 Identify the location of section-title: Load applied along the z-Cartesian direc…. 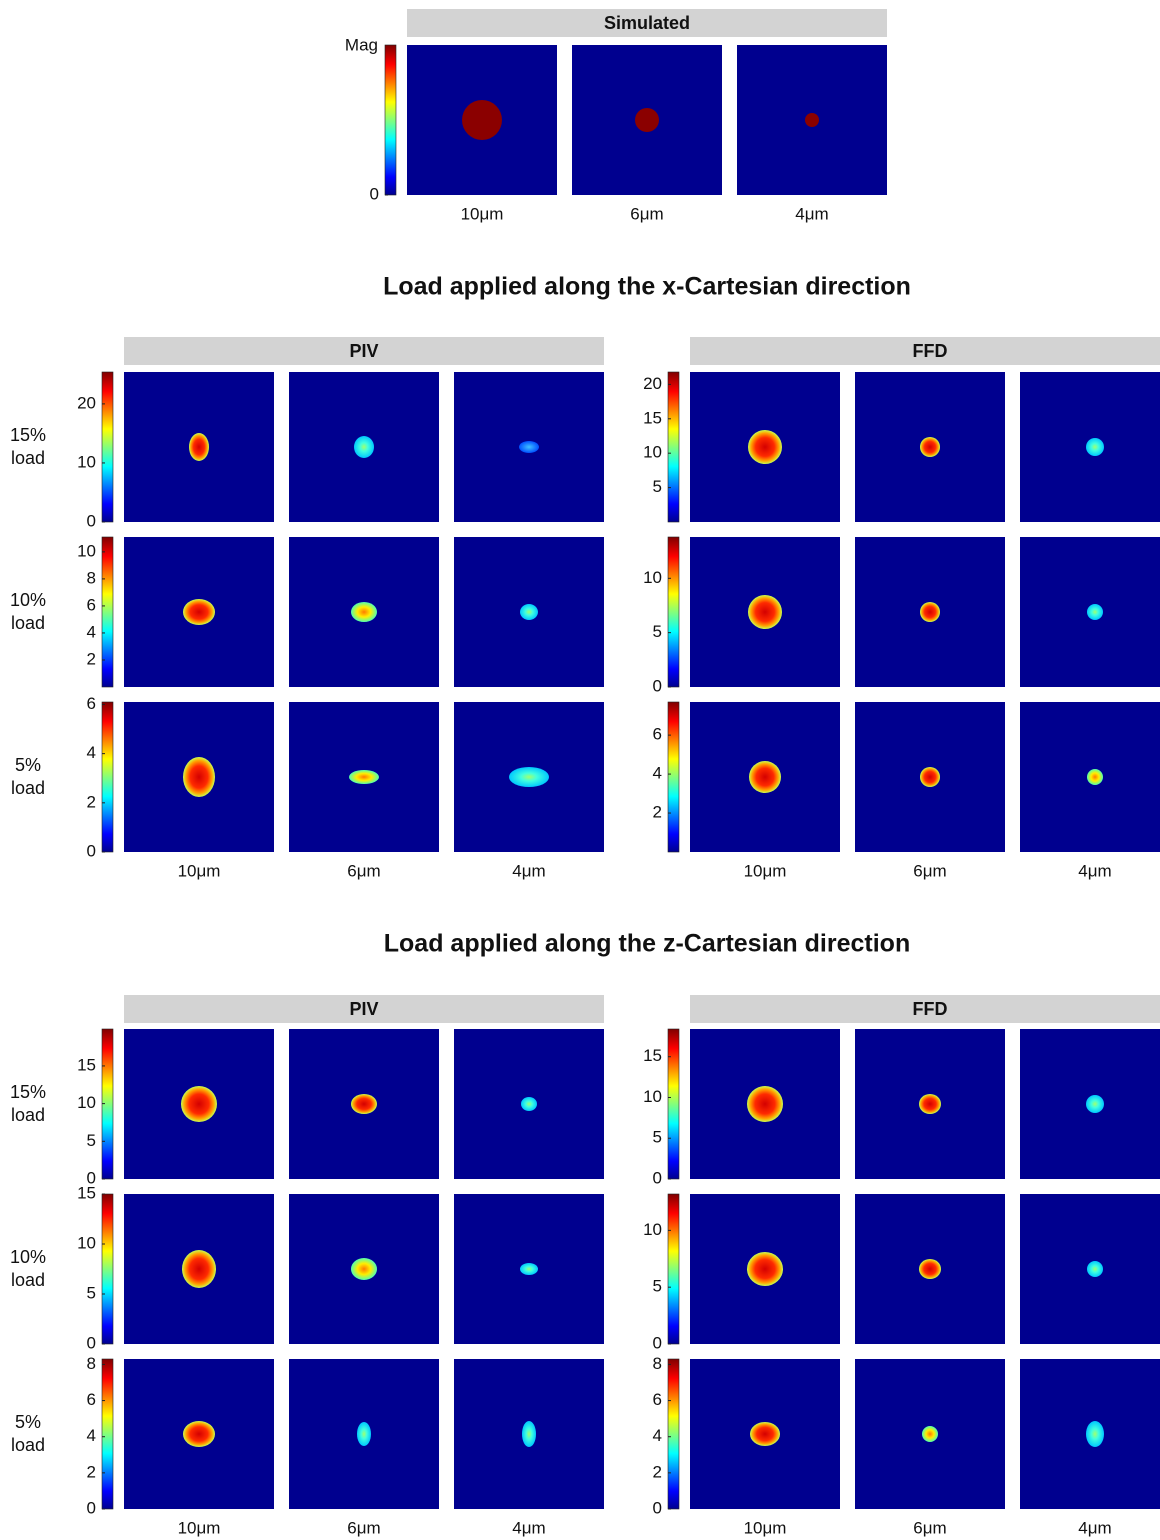
(647, 944).